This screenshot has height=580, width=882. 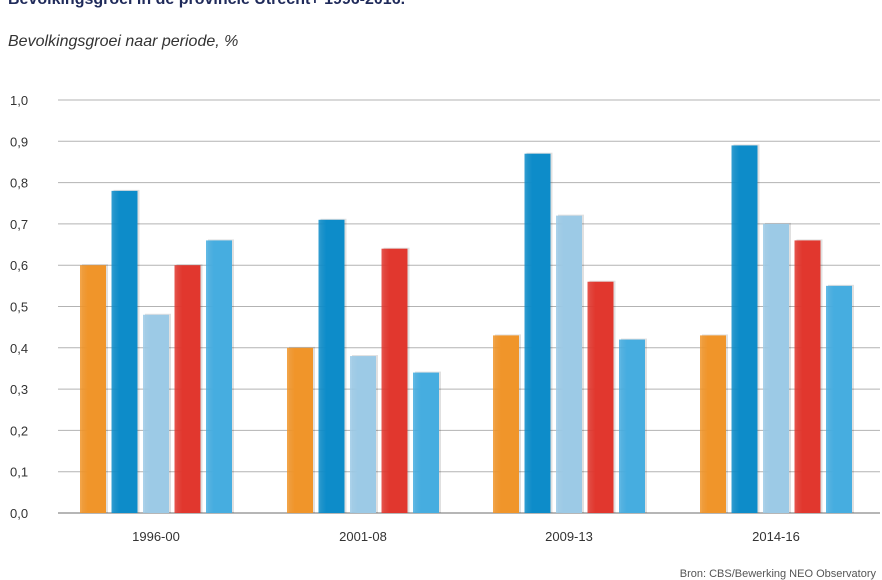 What do you see at coordinates (19, 348) in the screenshot?
I see `y-tick-label: 0,4` at bounding box center [19, 348].